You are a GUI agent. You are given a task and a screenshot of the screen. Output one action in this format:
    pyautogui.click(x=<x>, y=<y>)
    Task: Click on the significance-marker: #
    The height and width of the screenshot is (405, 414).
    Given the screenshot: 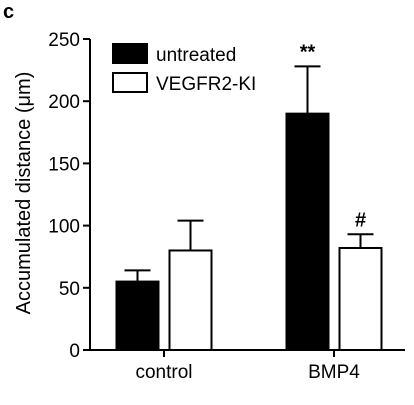 What is the action you would take?
    pyautogui.click(x=360, y=220)
    